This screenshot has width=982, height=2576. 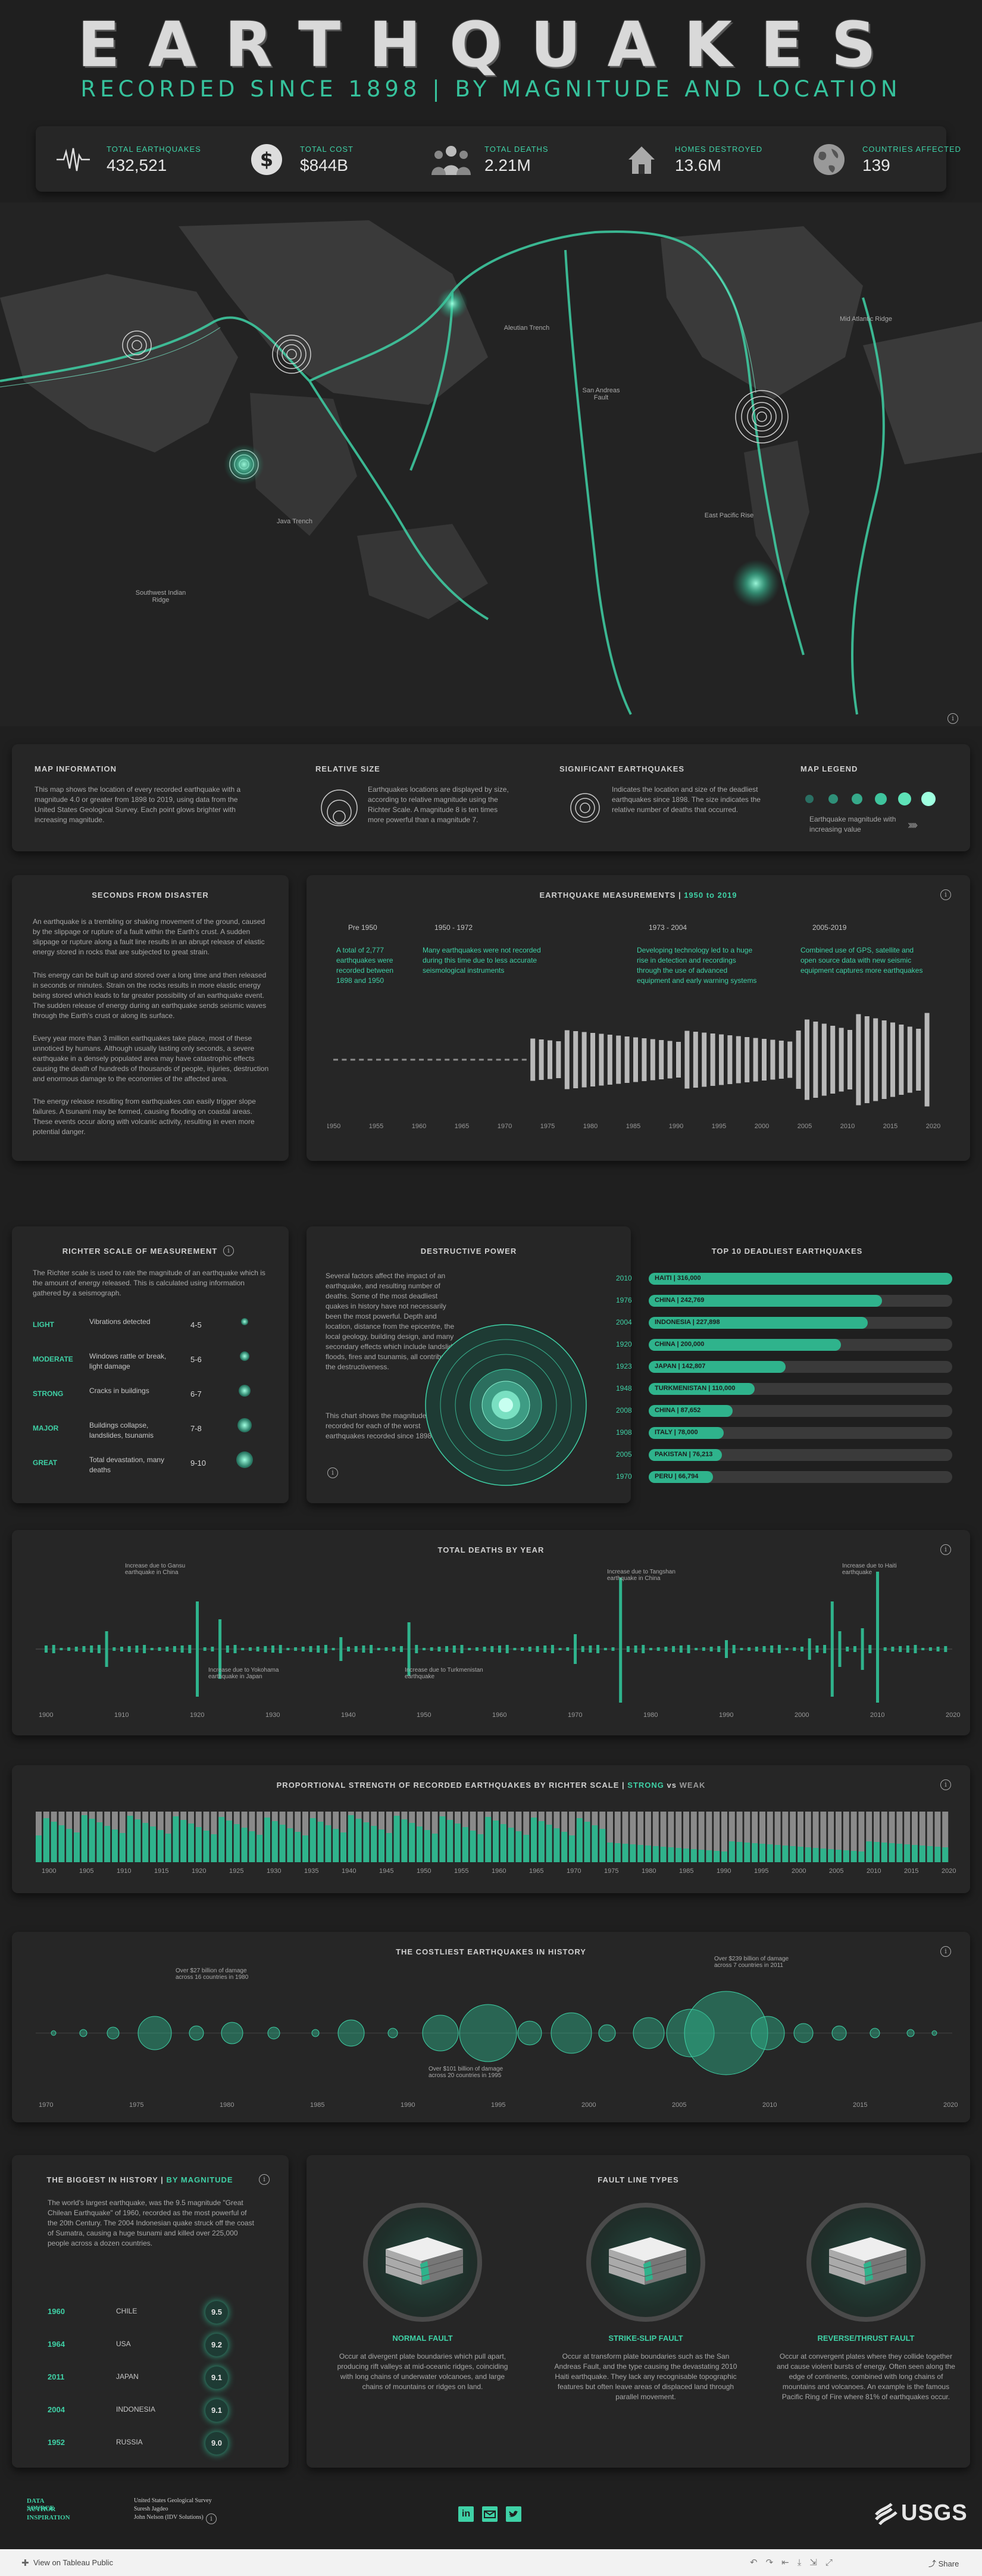 What do you see at coordinates (196, 1359) in the screenshot?
I see `richter-range: 5-6` at bounding box center [196, 1359].